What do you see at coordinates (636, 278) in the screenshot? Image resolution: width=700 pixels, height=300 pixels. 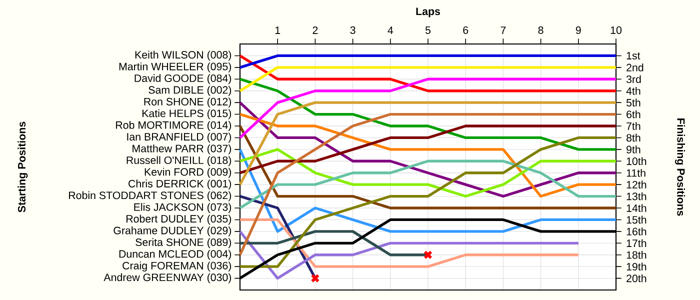 I see `y-tick-label: 20th` at bounding box center [636, 278].